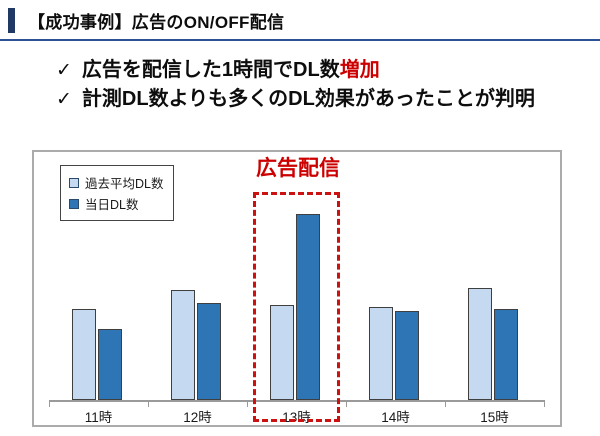 The width and height of the screenshot is (600, 436). What do you see at coordinates (395, 417) in the screenshot?
I see `x-axis-label-14時: 14時` at bounding box center [395, 417].